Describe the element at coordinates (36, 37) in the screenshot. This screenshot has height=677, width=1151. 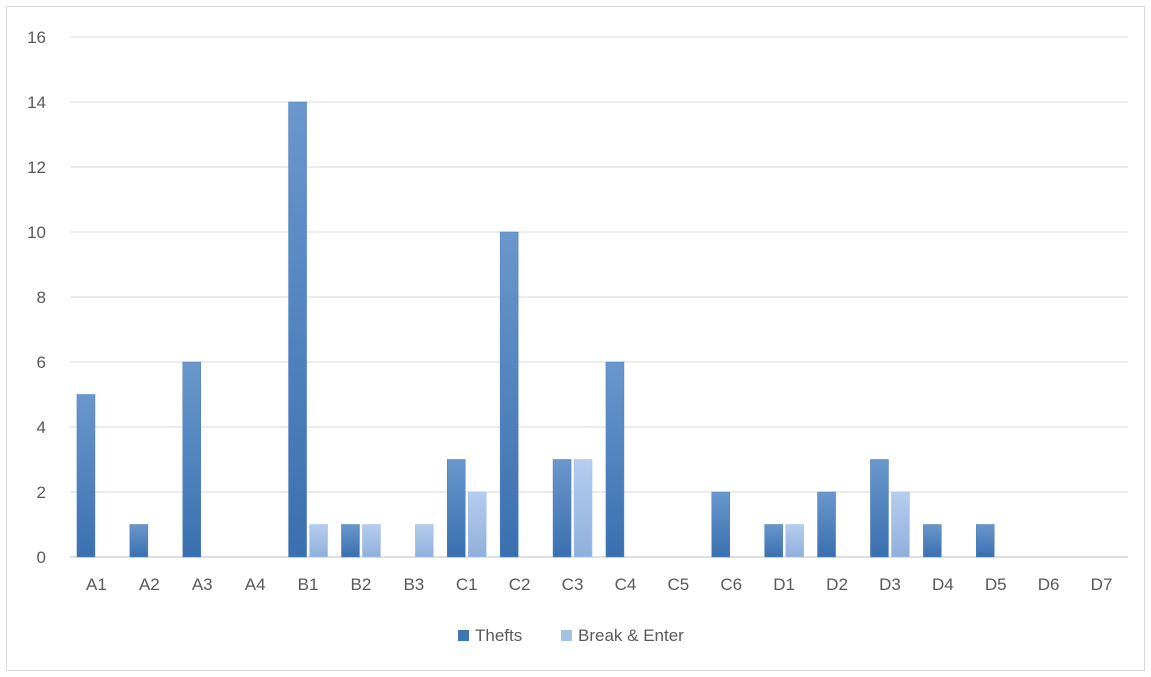
I see `y-tick-label: 16` at that location.